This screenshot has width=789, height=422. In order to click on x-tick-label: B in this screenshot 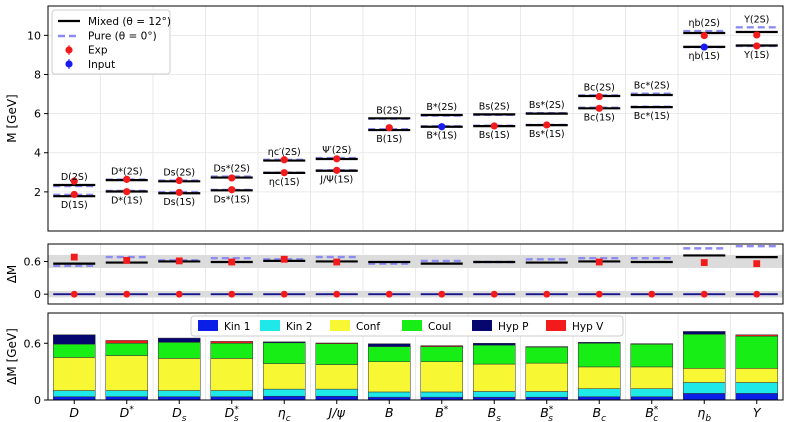, I will do `click(389, 412)`.